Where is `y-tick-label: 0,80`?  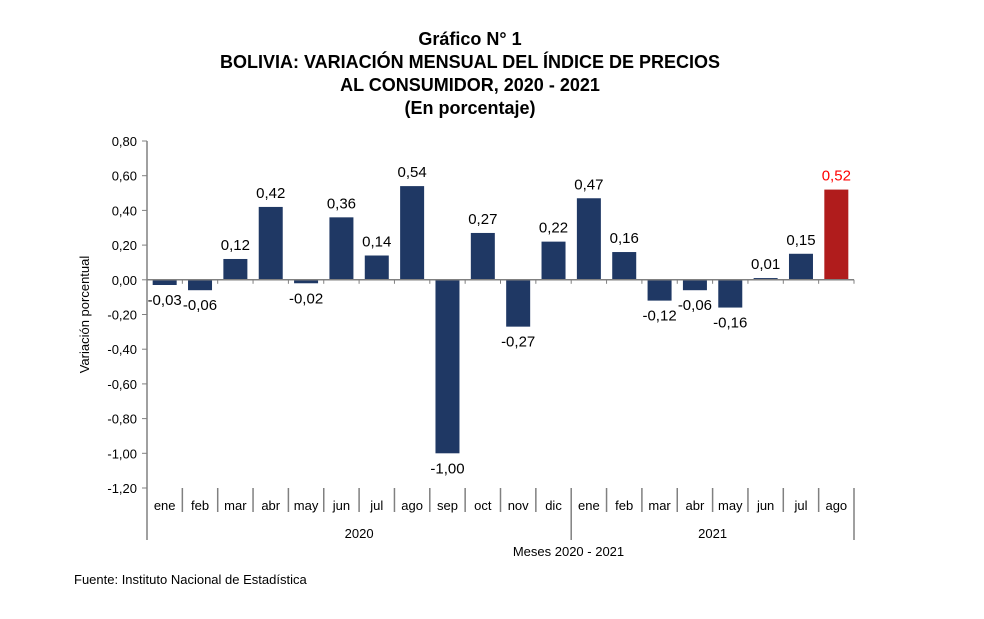 y-tick-label: 0,80 is located at coordinates (124, 141).